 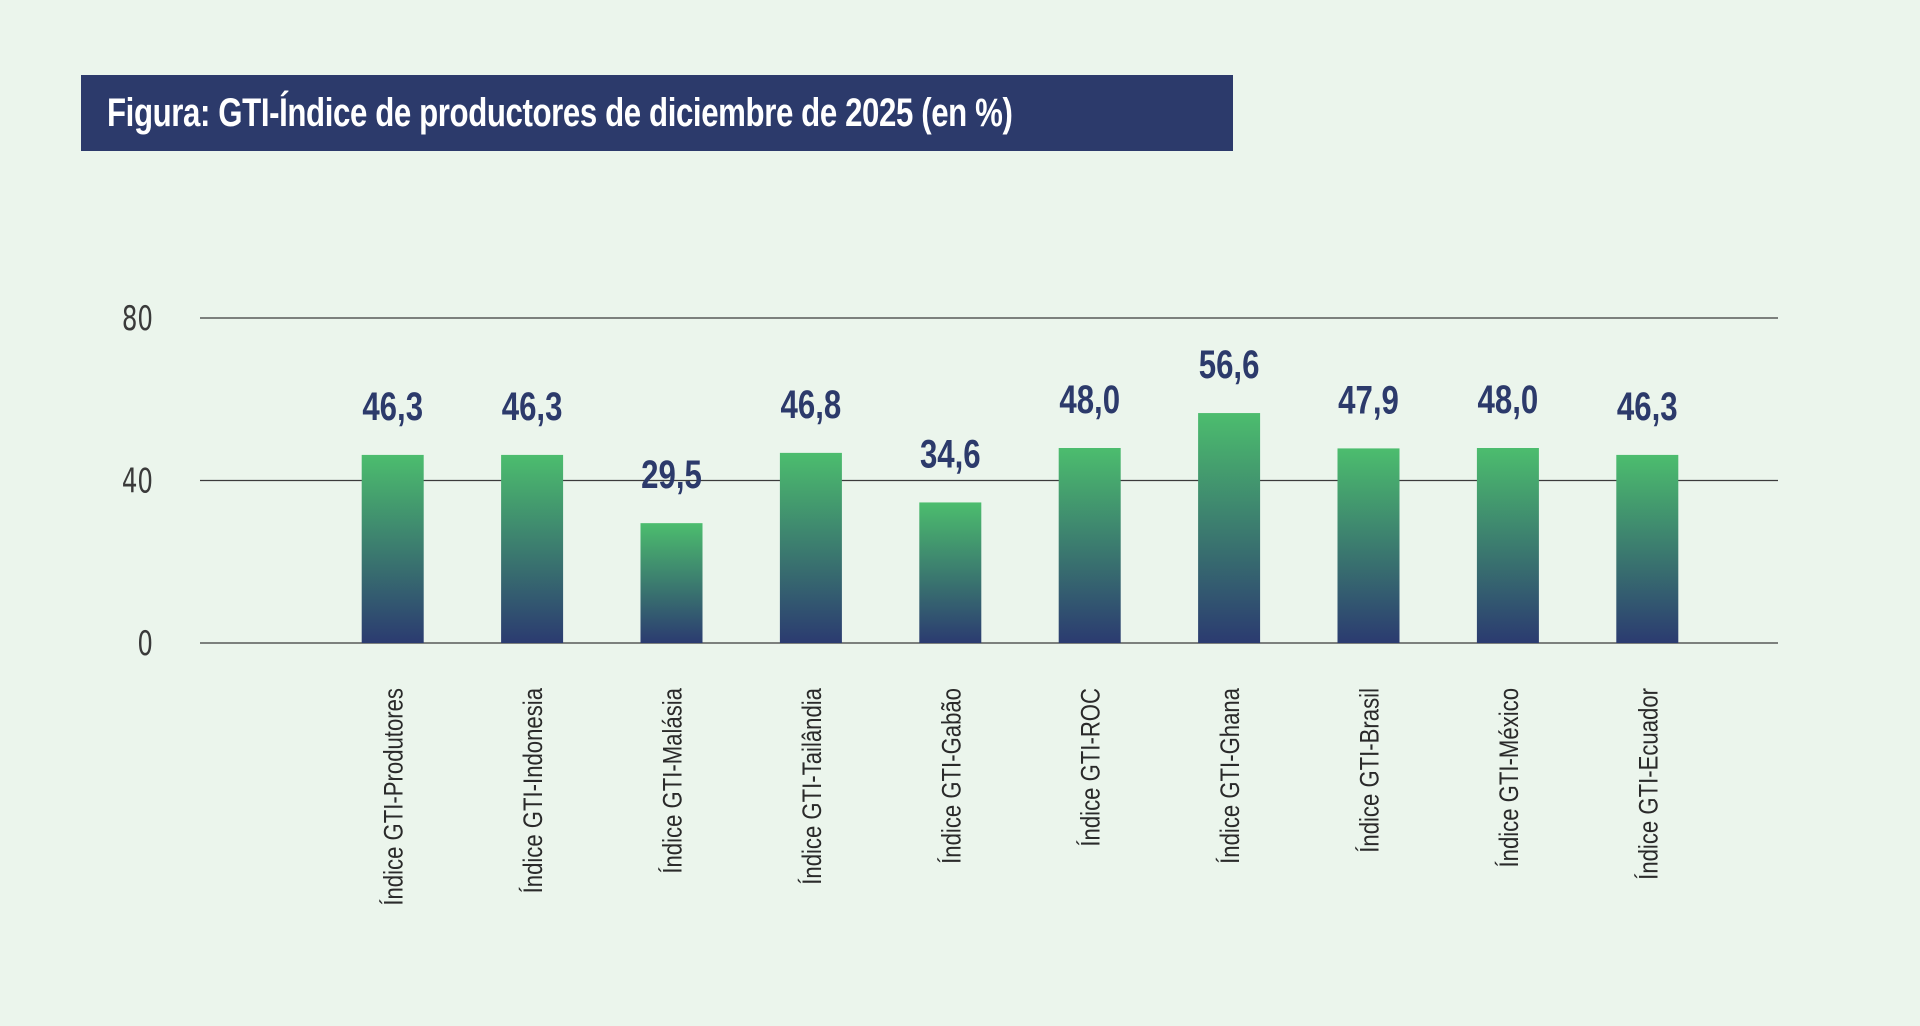 I want to click on y-axis-ticks: 0 40 80, so click(x=137, y=481).